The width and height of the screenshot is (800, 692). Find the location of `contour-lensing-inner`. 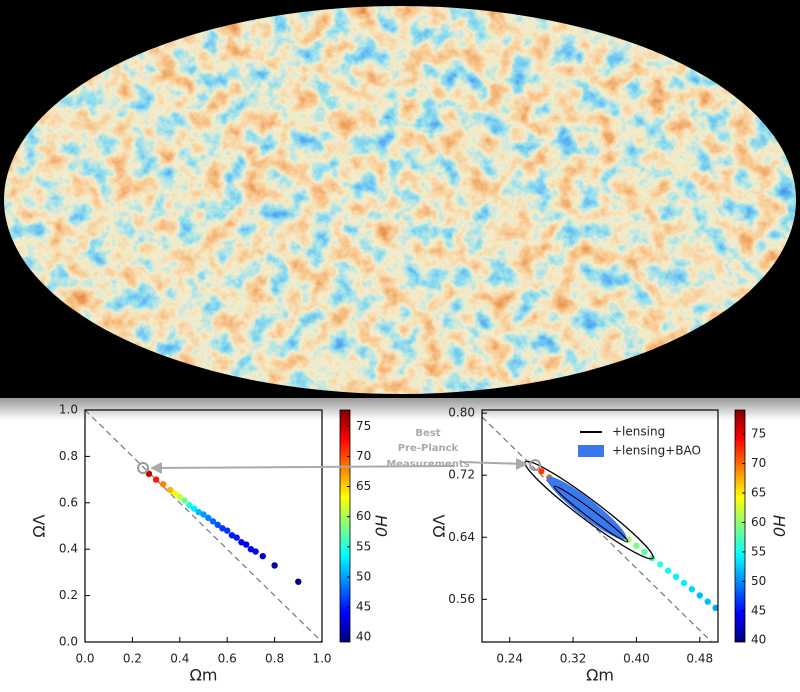

contour-lensing-inner is located at coordinates (591, 514).